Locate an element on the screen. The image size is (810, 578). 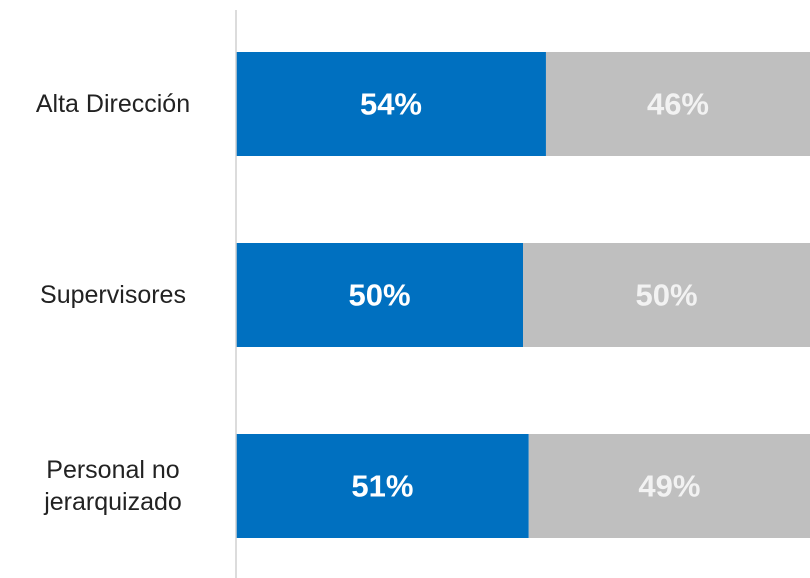
value-label: 51% is located at coordinates (382, 486).